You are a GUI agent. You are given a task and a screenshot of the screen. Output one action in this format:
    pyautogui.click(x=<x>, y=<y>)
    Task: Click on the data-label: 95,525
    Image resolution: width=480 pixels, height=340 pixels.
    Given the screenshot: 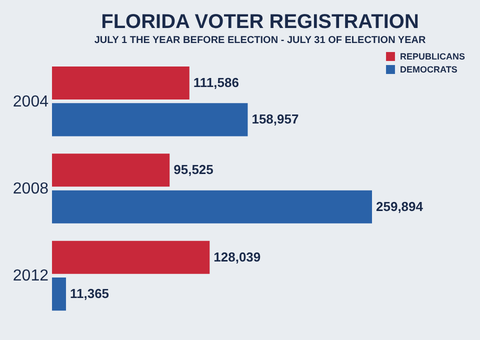 What is the action you would take?
    pyautogui.click(x=194, y=170)
    